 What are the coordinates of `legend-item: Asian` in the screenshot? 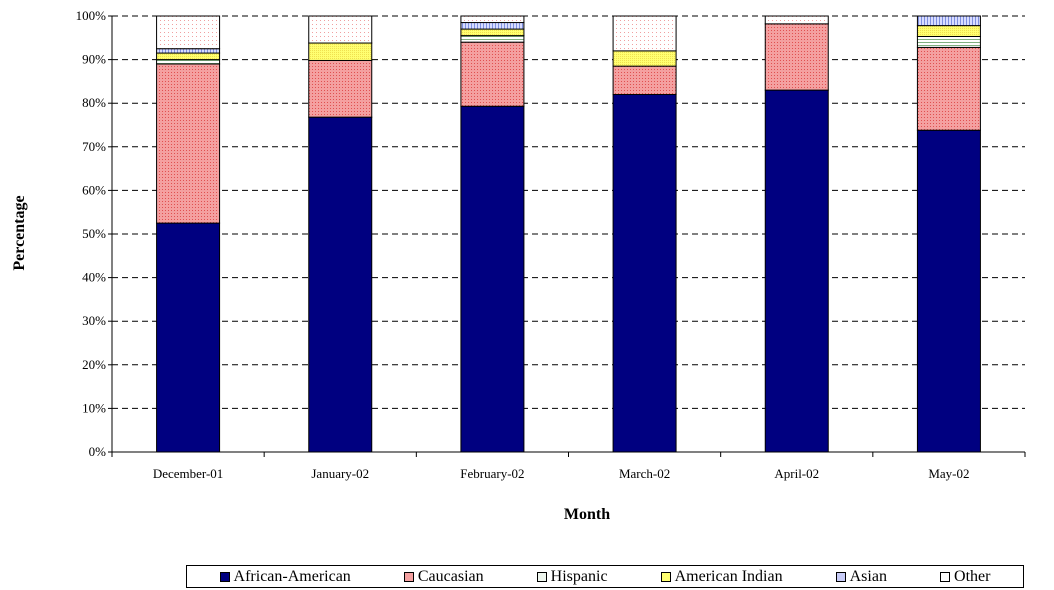 It's located at (861, 576).